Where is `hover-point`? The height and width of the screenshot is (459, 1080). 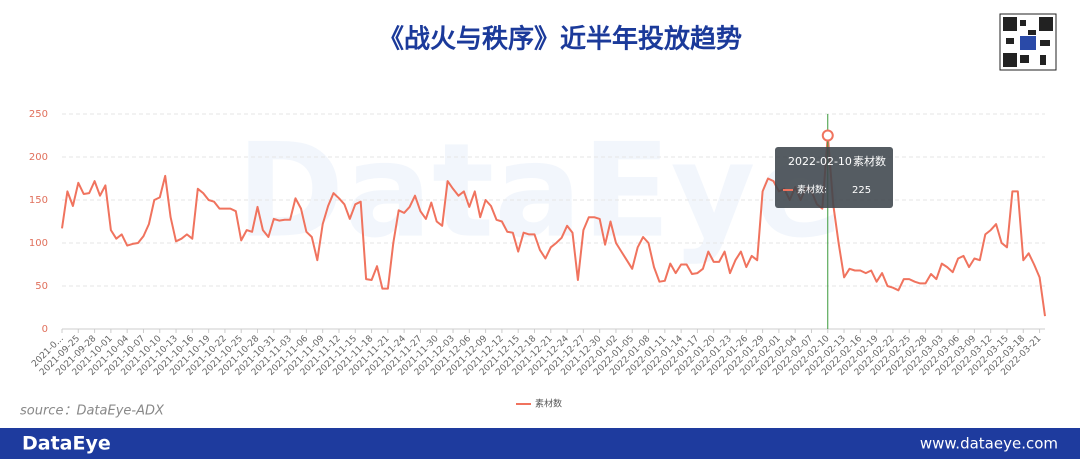 hover-point is located at coordinates (827, 135).